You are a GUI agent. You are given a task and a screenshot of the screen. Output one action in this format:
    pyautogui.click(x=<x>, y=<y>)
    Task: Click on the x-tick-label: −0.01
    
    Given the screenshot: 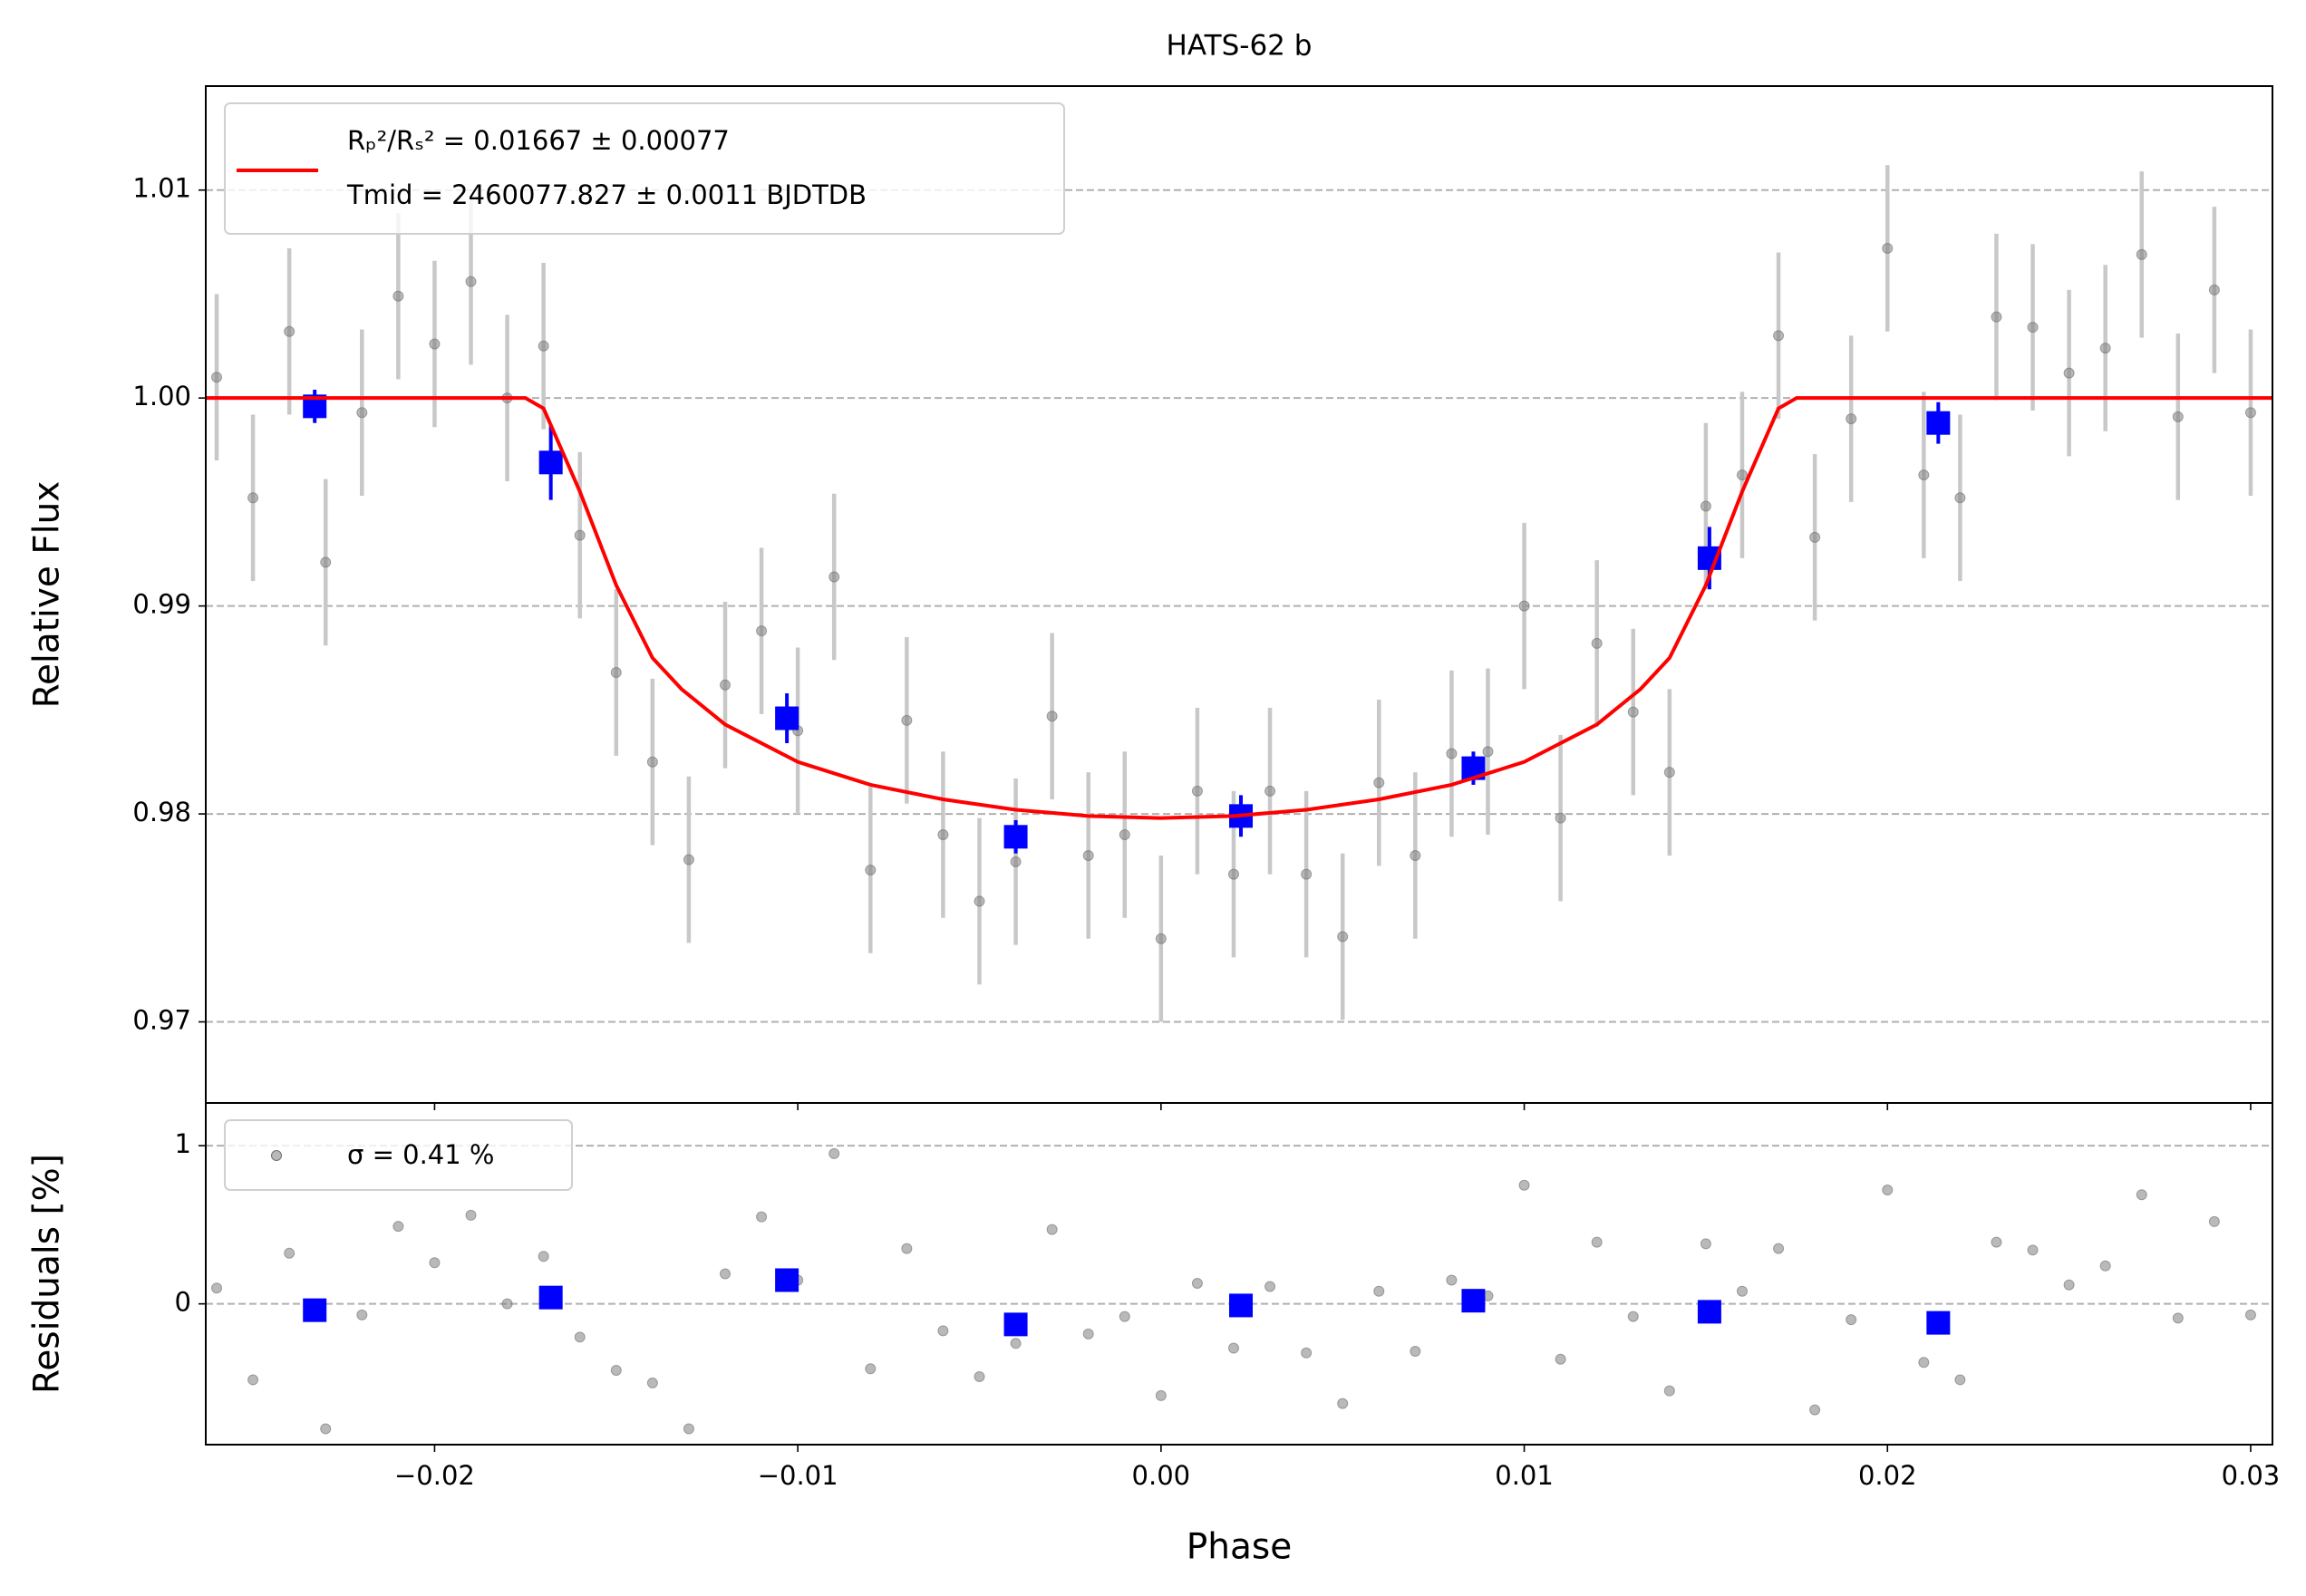 What is the action you would take?
    pyautogui.click(x=798, y=1475)
    